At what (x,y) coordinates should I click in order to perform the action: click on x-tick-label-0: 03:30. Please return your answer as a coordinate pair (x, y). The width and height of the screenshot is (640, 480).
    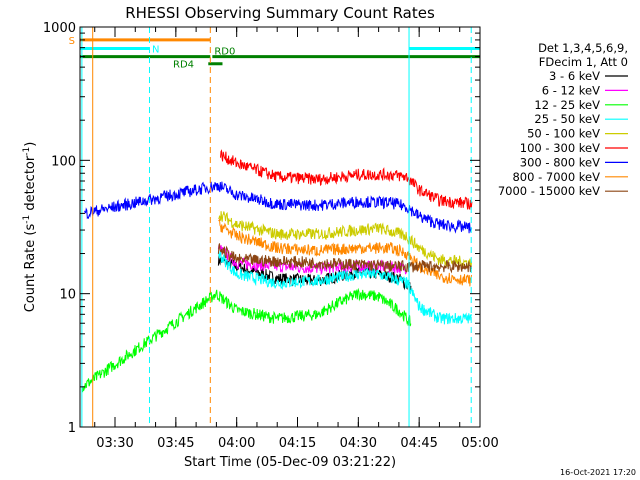
    Looking at the image, I should click on (114, 443).